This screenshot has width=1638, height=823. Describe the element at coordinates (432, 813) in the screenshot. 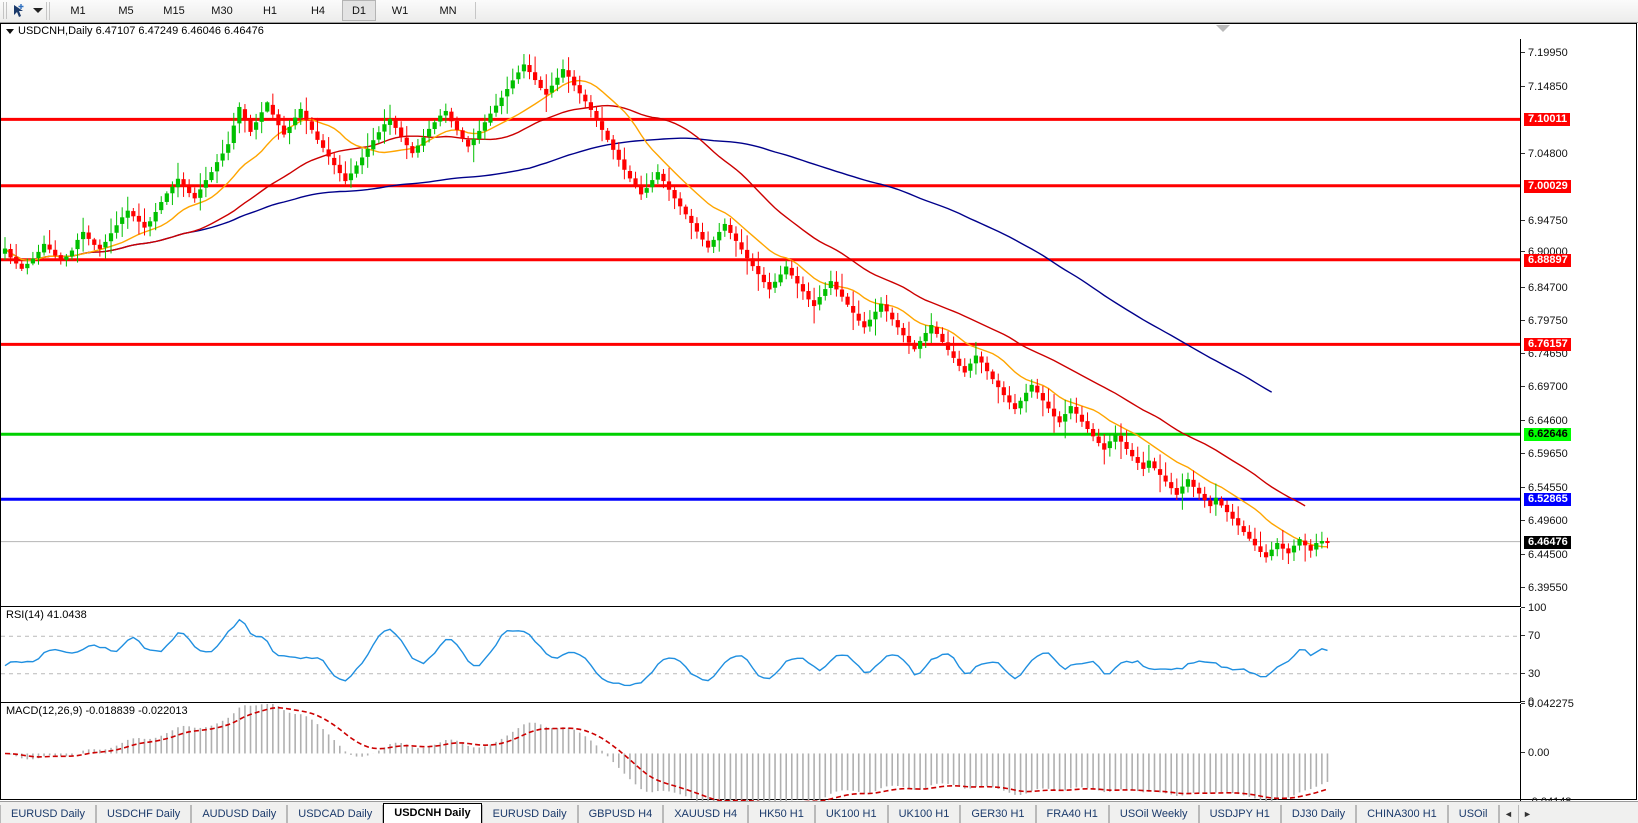

I see `chart-tab-usdcnh-daily: USDCNH Daily` at that location.